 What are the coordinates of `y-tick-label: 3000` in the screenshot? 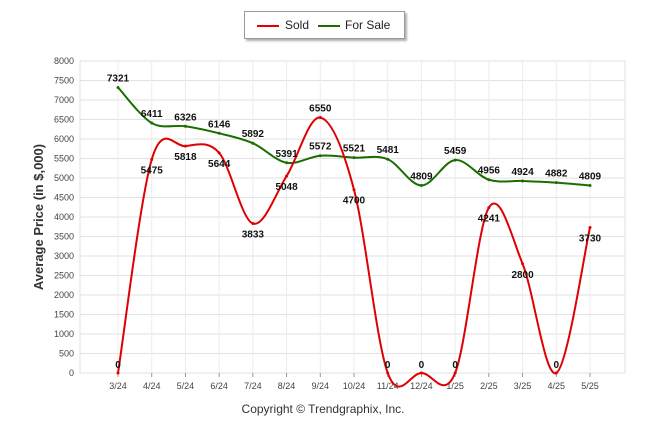 It's located at (64, 256).